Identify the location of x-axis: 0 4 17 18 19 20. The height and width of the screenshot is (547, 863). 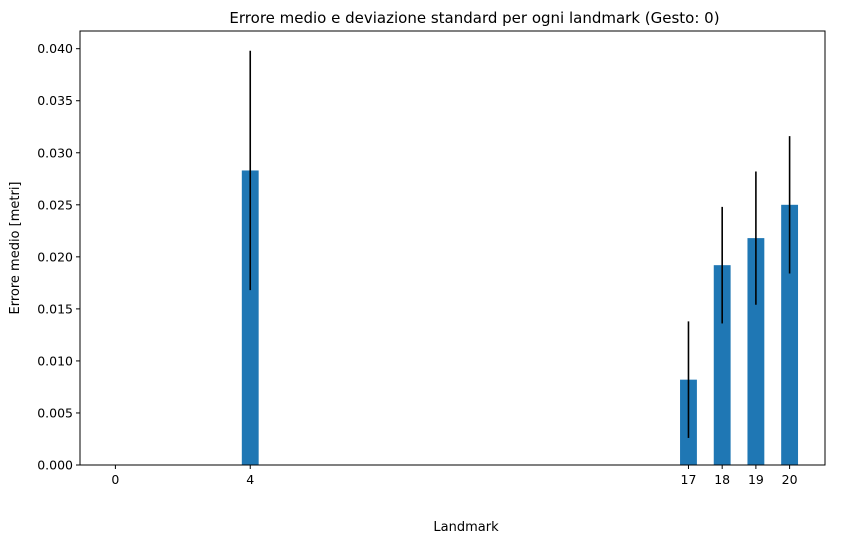
(454, 476).